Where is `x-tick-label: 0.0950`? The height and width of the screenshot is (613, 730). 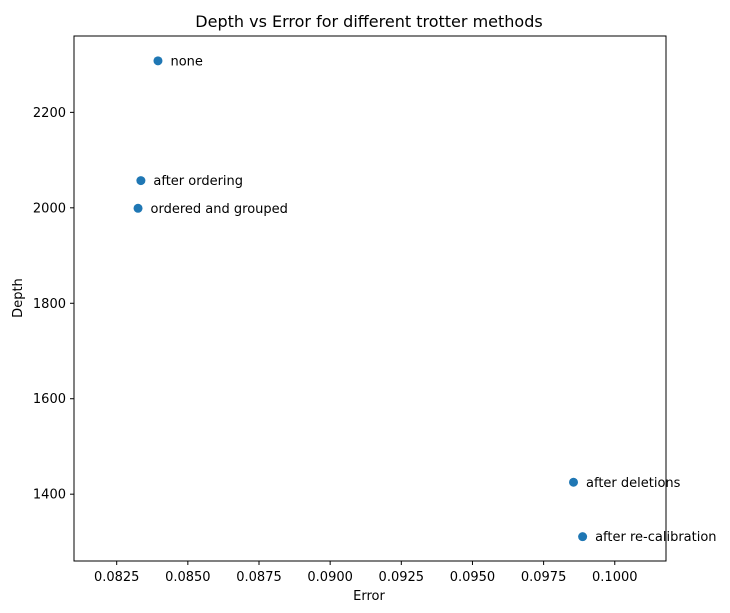 x-tick-label: 0.0950 is located at coordinates (473, 577).